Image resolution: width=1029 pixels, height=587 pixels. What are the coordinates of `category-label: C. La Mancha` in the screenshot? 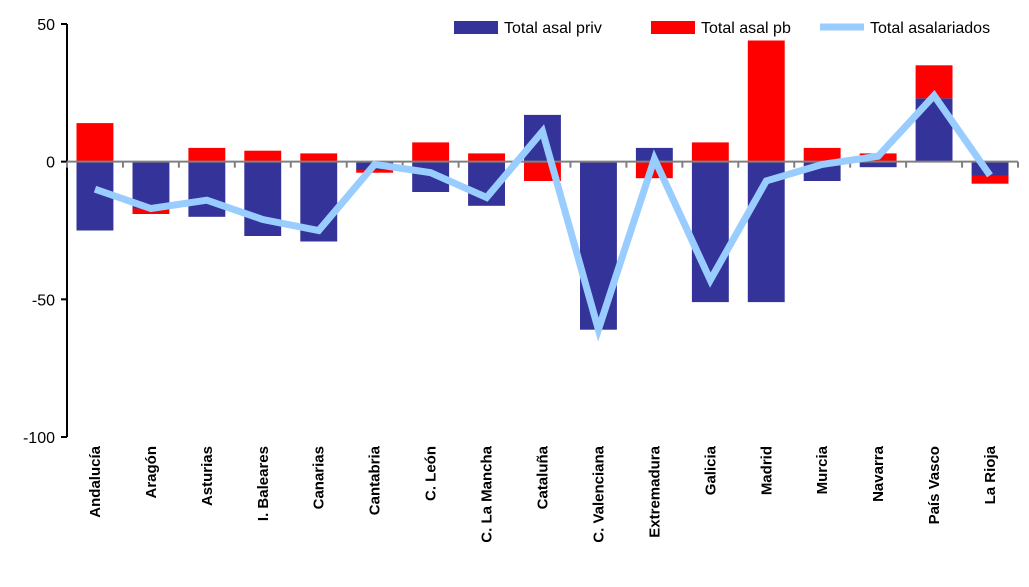 It's located at (487, 493).